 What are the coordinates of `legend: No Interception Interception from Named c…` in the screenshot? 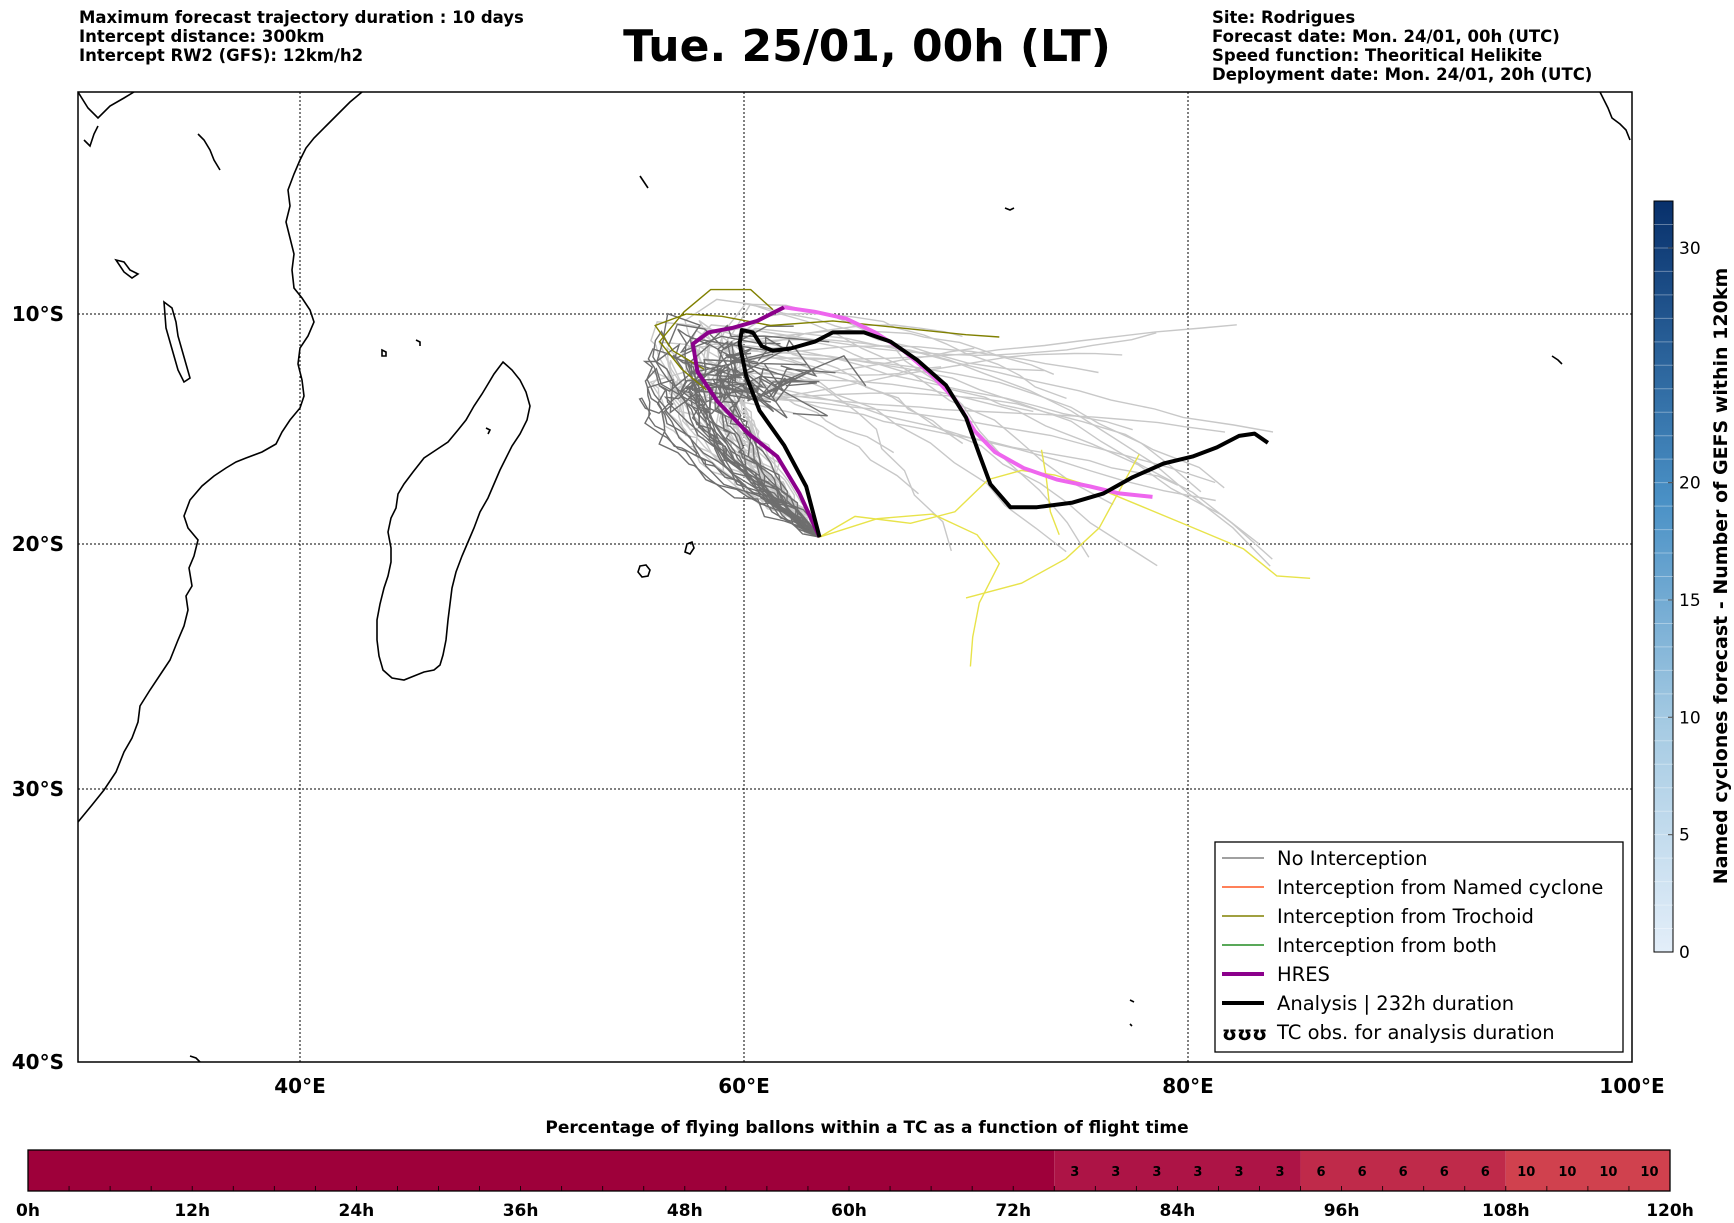 It's located at (1419, 947).